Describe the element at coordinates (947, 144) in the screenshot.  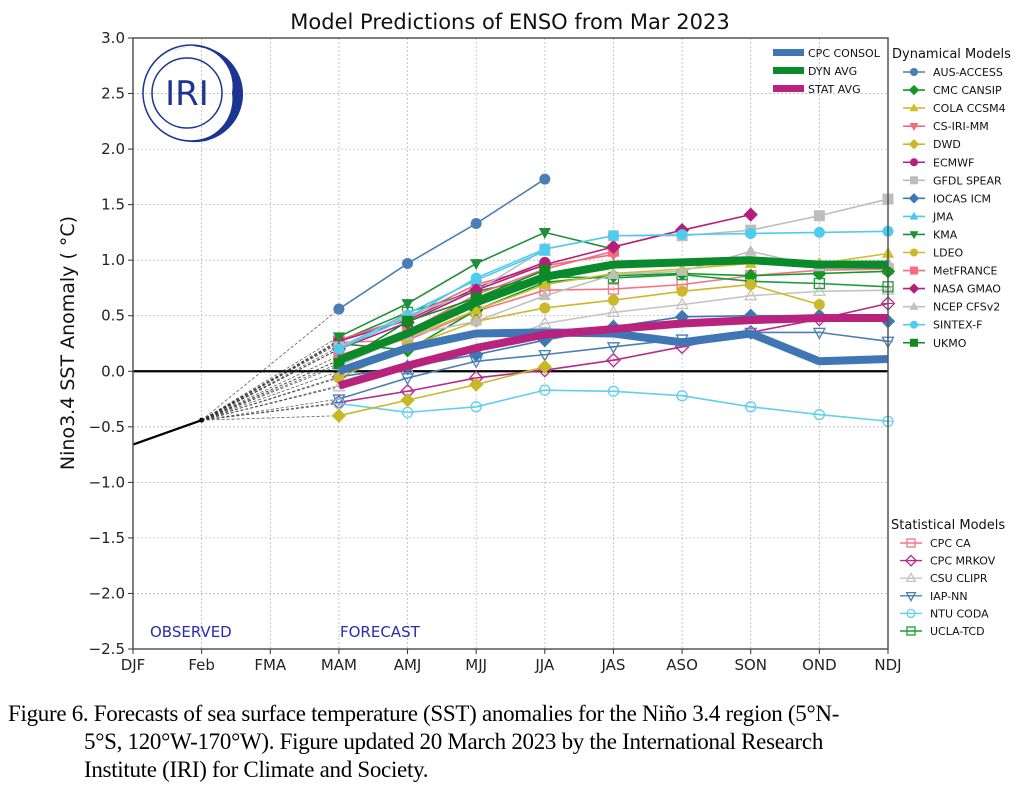
I see `legend-label: DWD` at that location.